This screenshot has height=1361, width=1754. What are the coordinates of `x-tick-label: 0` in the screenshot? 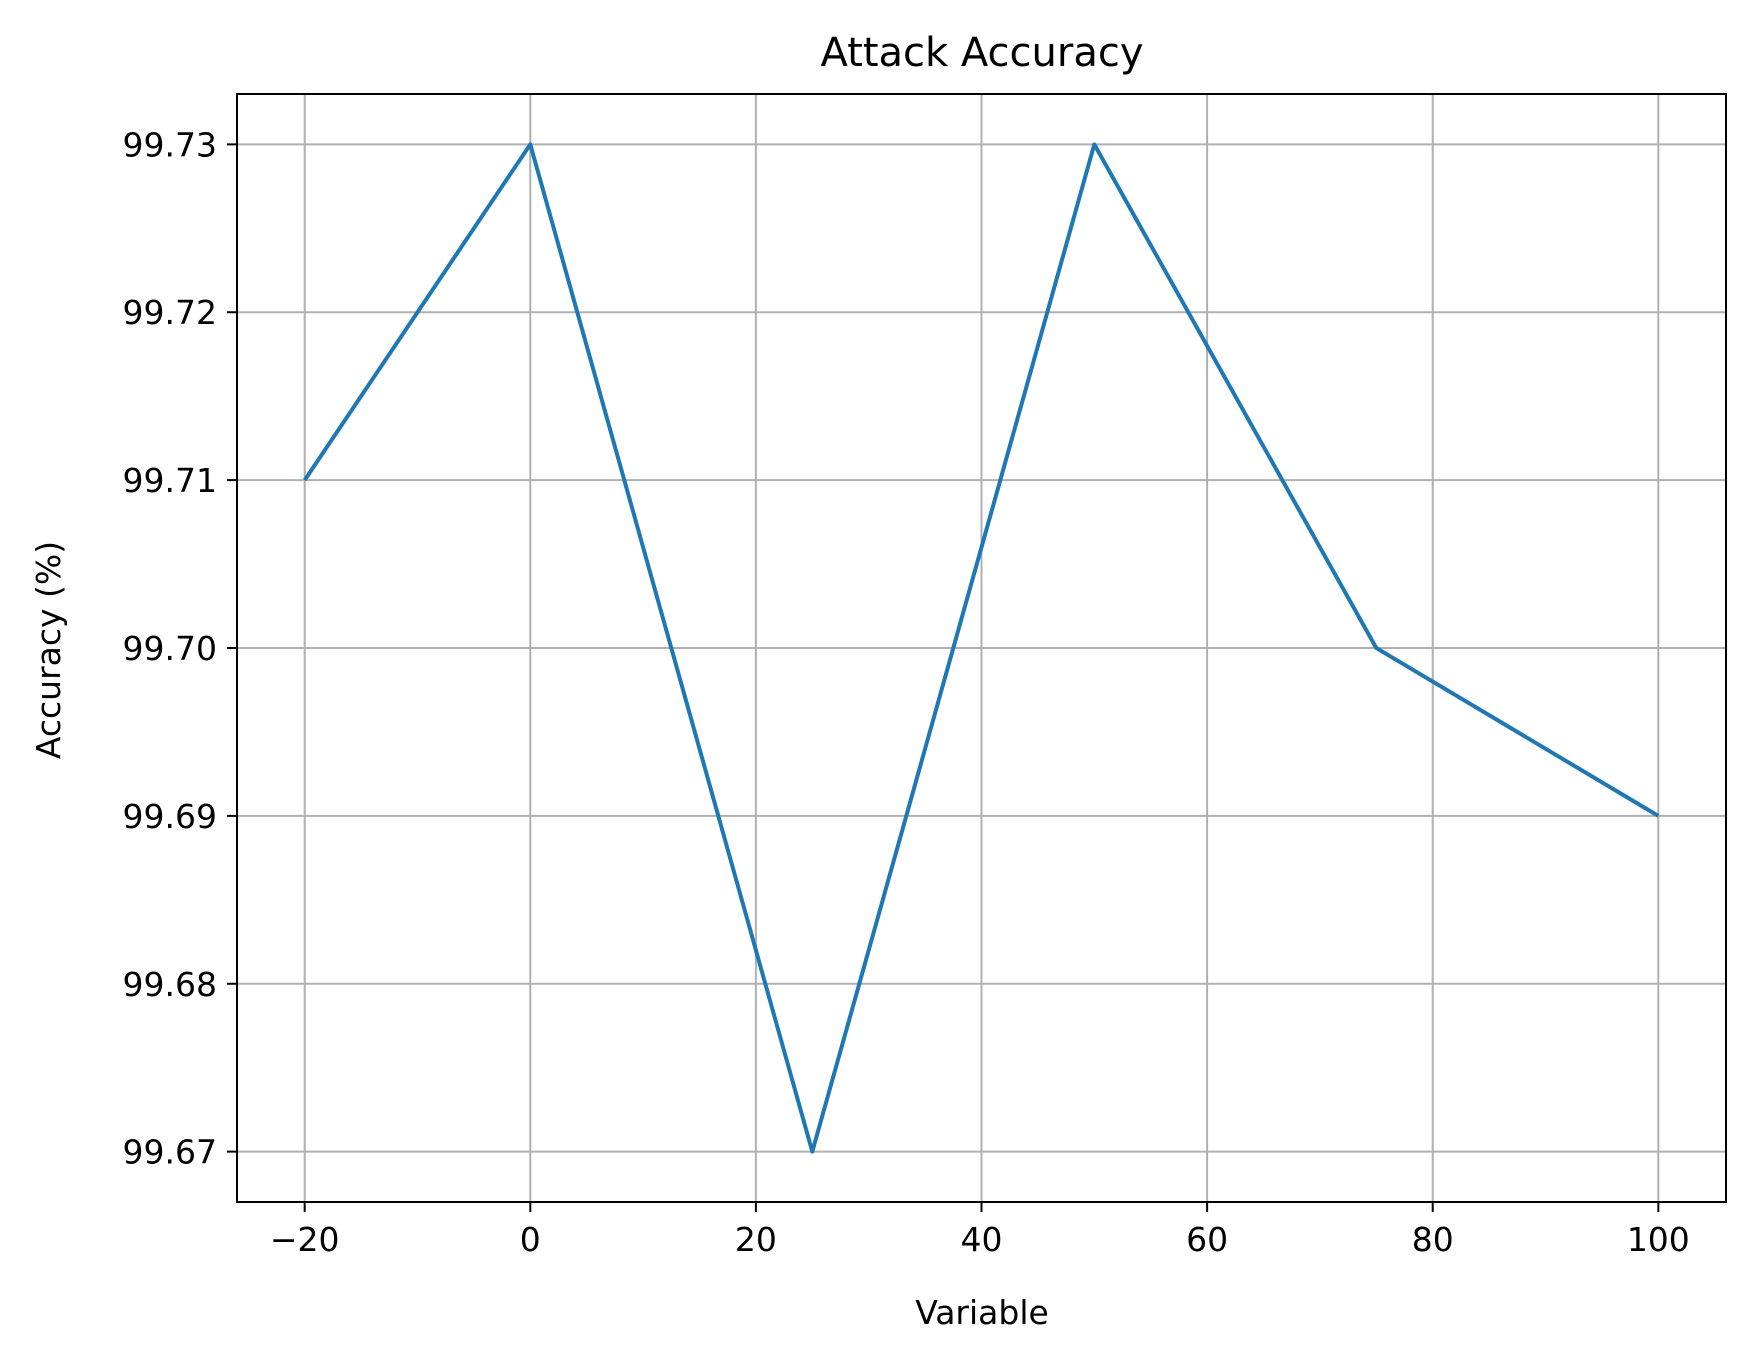 It's located at (530, 1239).